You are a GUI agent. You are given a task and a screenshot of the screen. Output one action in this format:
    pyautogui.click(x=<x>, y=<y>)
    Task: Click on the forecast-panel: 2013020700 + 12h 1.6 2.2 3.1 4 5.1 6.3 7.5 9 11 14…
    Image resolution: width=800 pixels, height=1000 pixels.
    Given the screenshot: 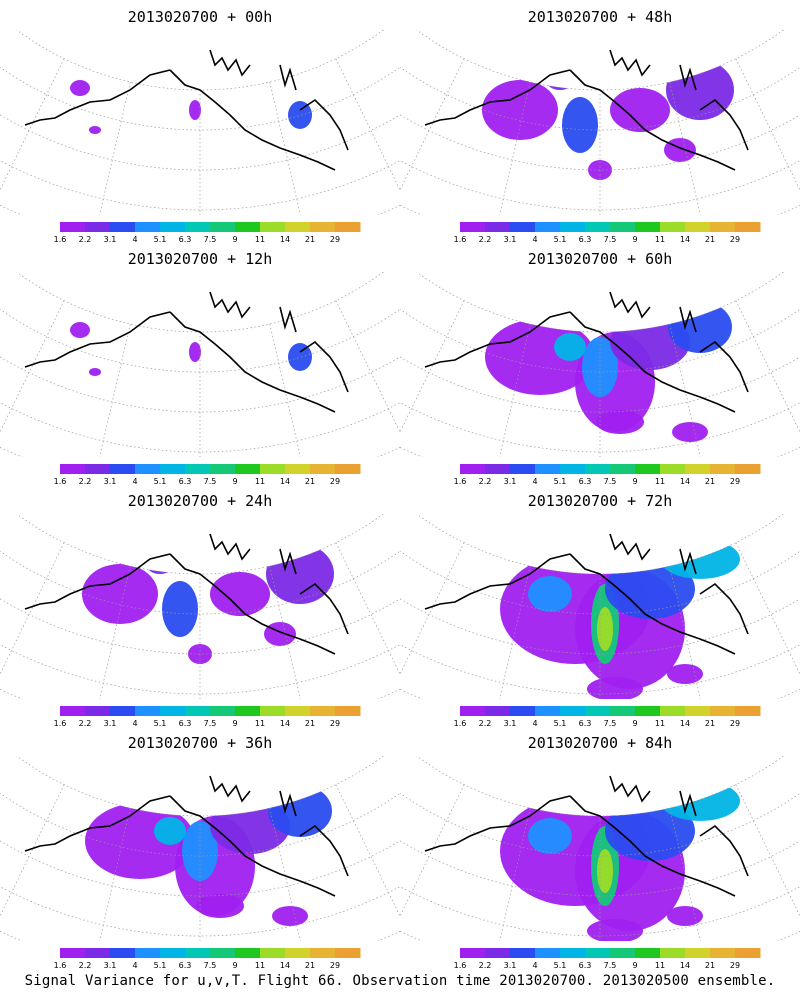 What is the action you would take?
    pyautogui.click(x=200, y=364)
    